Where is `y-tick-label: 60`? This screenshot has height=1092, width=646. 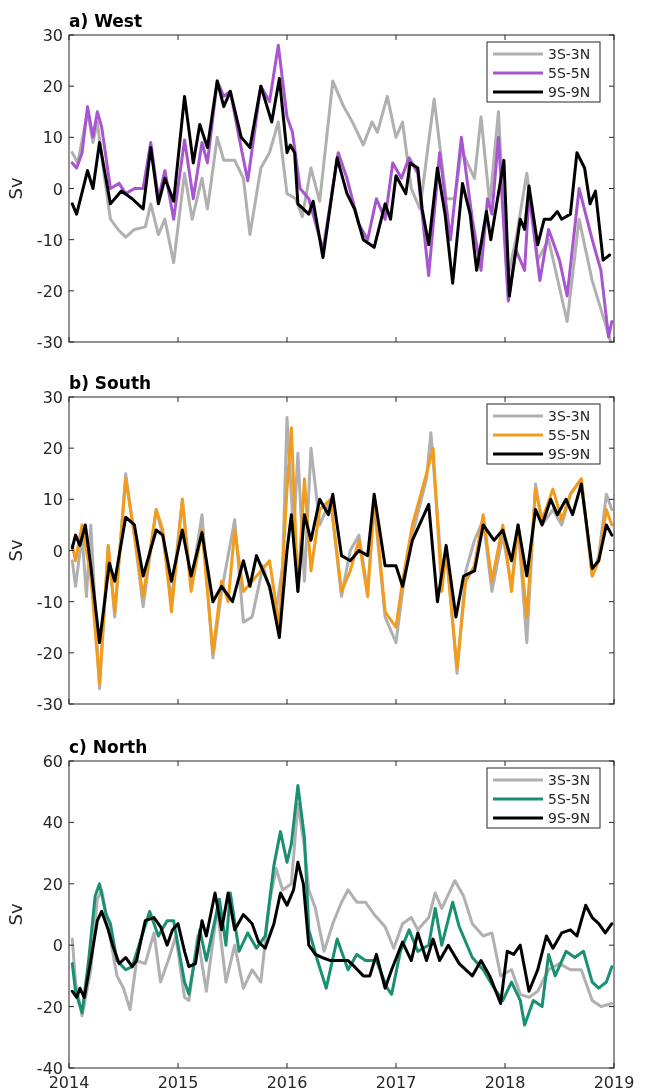 y-tick-label: 60 is located at coordinates (52, 761).